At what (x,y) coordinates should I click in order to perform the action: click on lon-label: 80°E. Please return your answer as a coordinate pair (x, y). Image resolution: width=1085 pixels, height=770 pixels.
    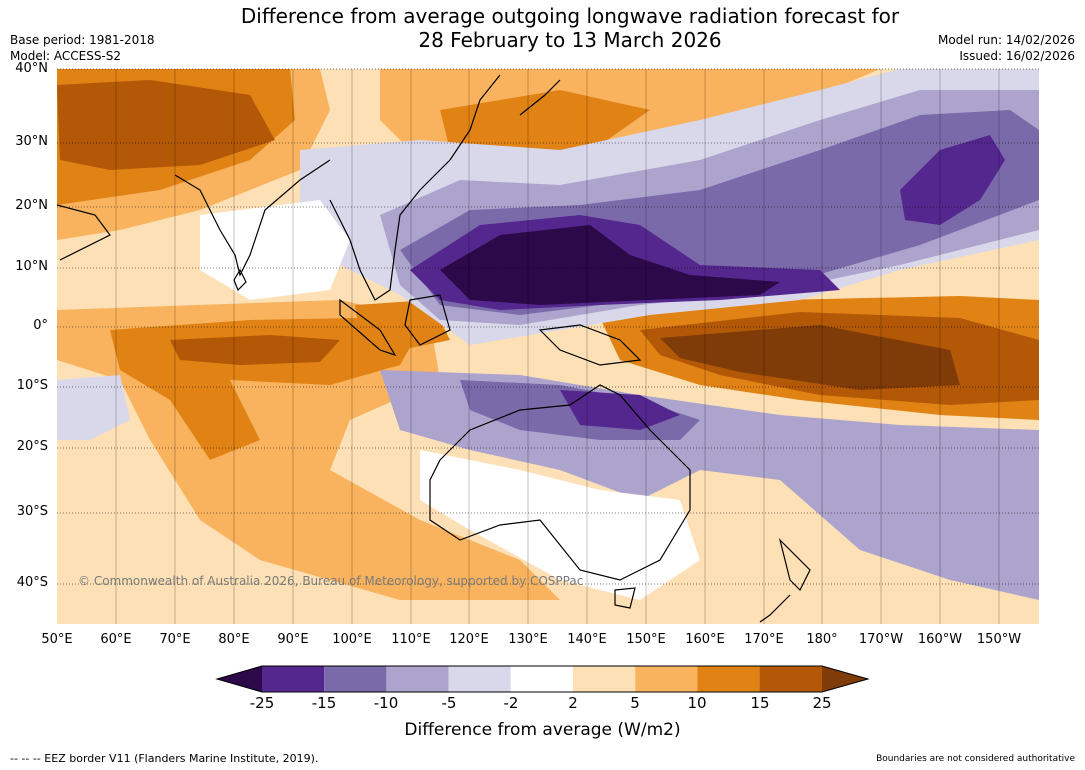
    Looking at the image, I should click on (234, 639).